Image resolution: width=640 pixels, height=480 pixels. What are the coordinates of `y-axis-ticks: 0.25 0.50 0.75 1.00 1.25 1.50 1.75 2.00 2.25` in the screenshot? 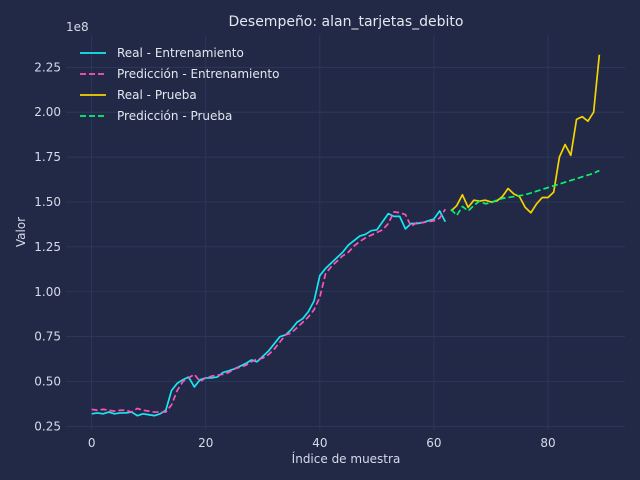 It's located at (47, 246).